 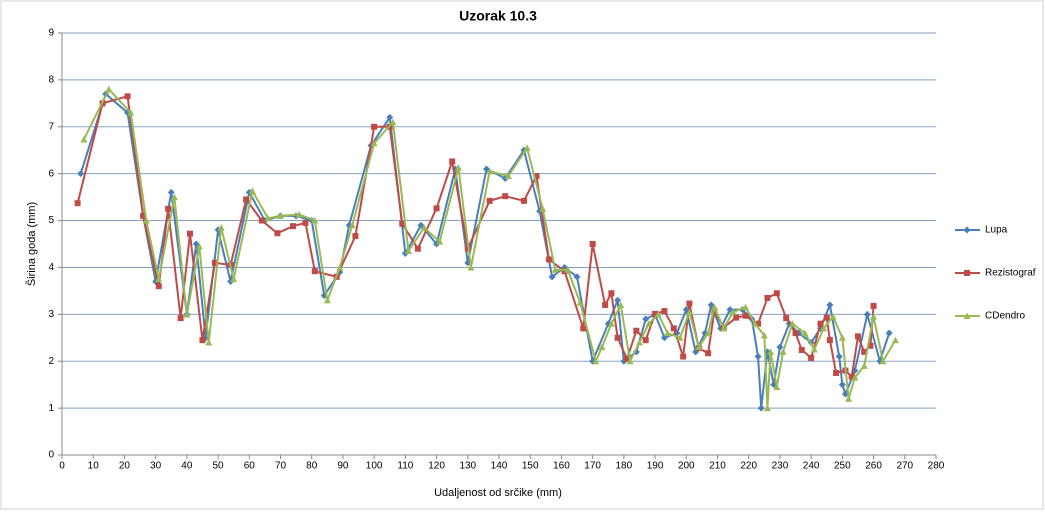 What do you see at coordinates (405, 466) in the screenshot?
I see `x-tick-label: 110` at bounding box center [405, 466].